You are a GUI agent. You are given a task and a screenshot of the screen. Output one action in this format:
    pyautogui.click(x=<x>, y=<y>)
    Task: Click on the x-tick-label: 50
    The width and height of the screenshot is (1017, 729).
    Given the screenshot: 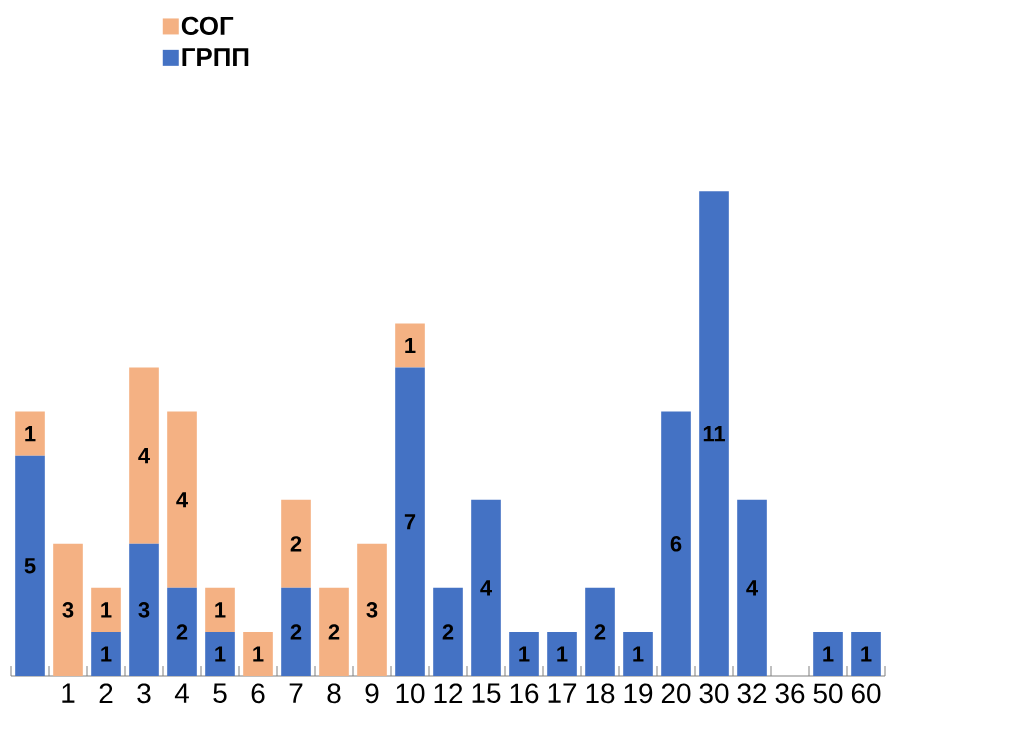 What is the action you would take?
    pyautogui.click(x=828, y=693)
    